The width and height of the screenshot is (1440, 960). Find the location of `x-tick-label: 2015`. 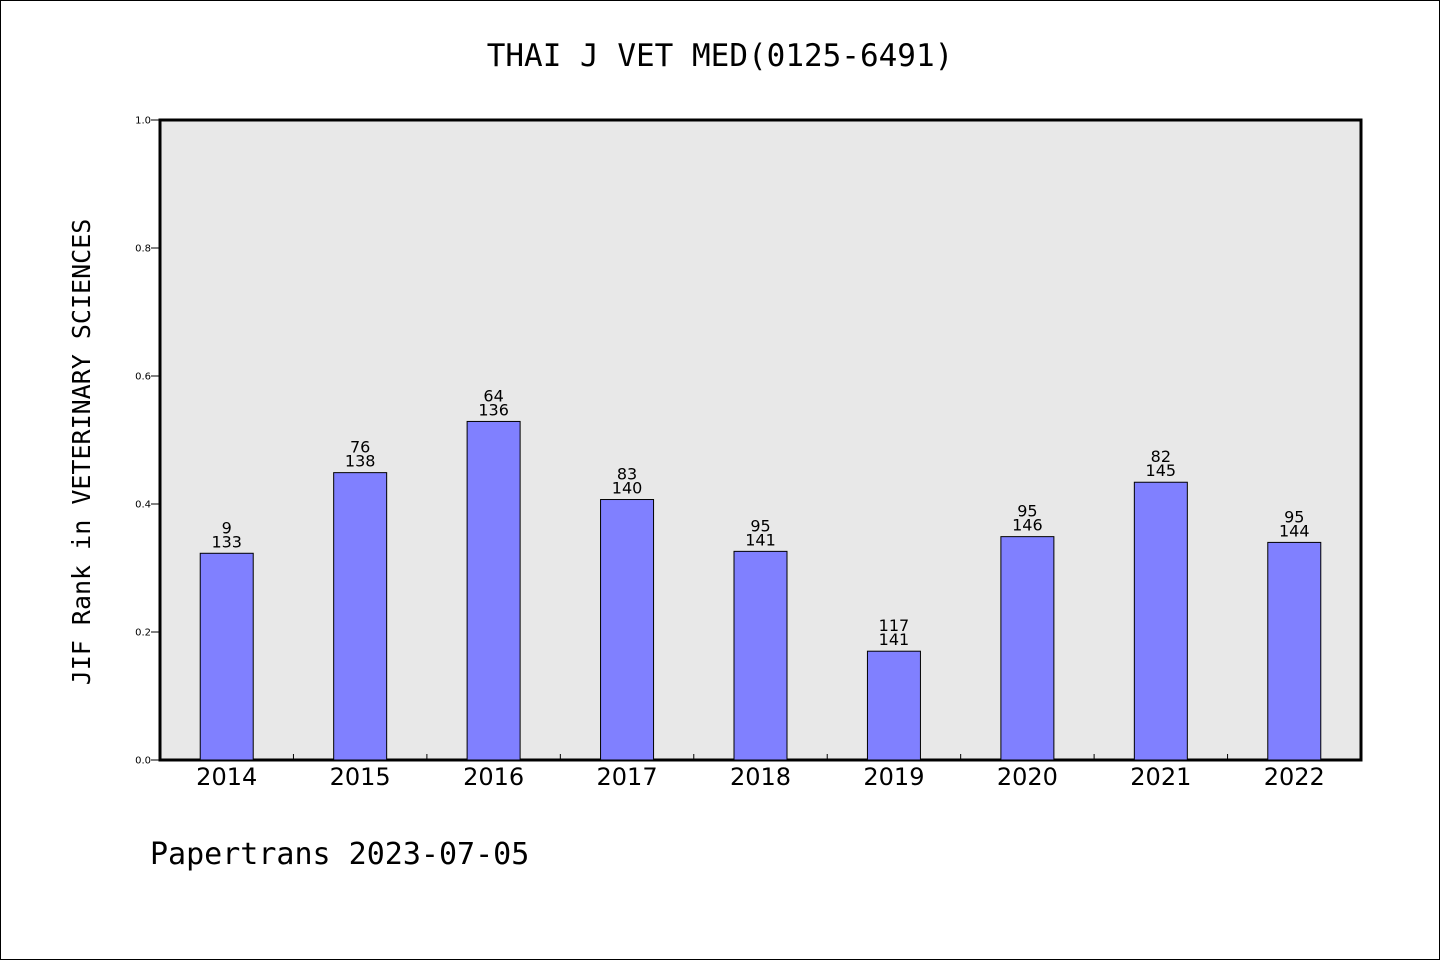

x-tick-label: 2015 is located at coordinates (360, 777).